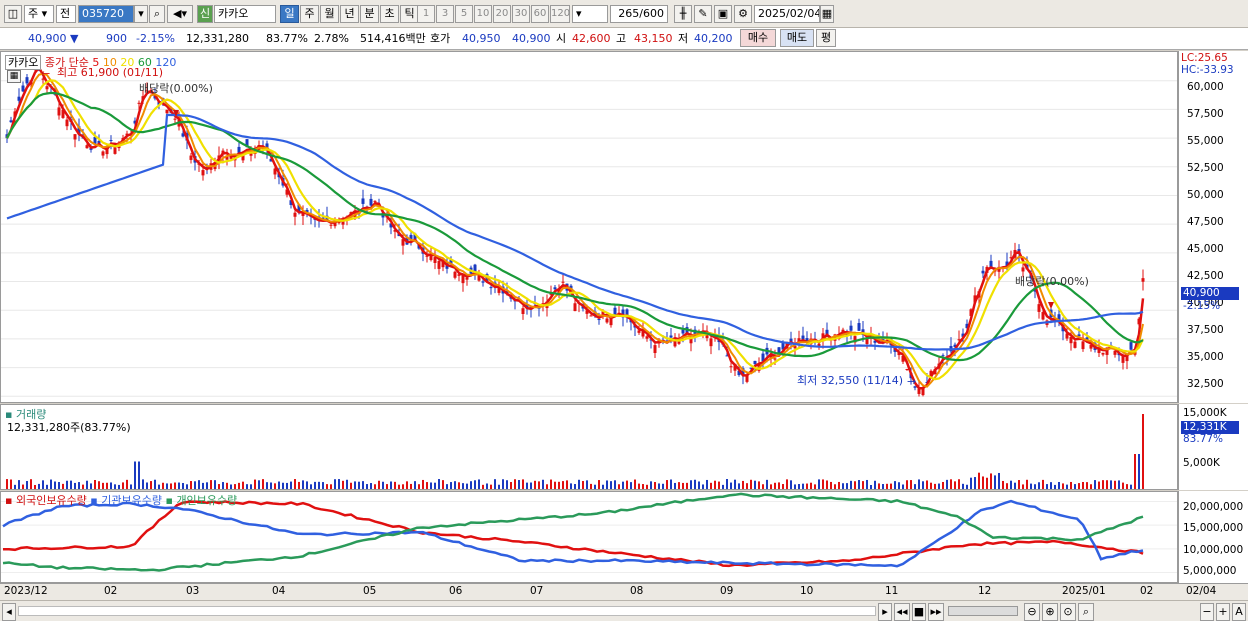 The image size is (1248, 621). Describe the element at coordinates (106, 14) in the screenshot. I see `stock-code-input: 035720` at that location.